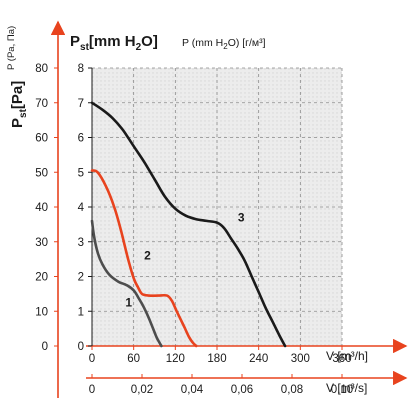 This screenshot has width=412, height=408. What do you see at coordinates (92, 390) in the screenshot?
I see `x-axis-m3s-tick-label: 0` at bounding box center [92, 390].